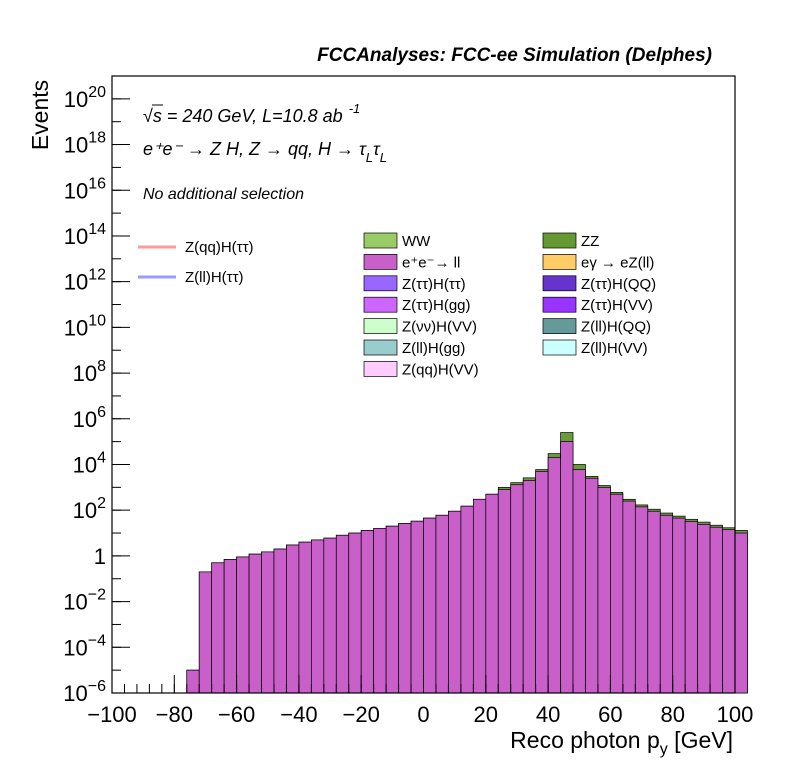 This screenshot has height=772, width=796. What do you see at coordinates (112, 714) in the screenshot?
I see `x-tick-label: −100` at bounding box center [112, 714].